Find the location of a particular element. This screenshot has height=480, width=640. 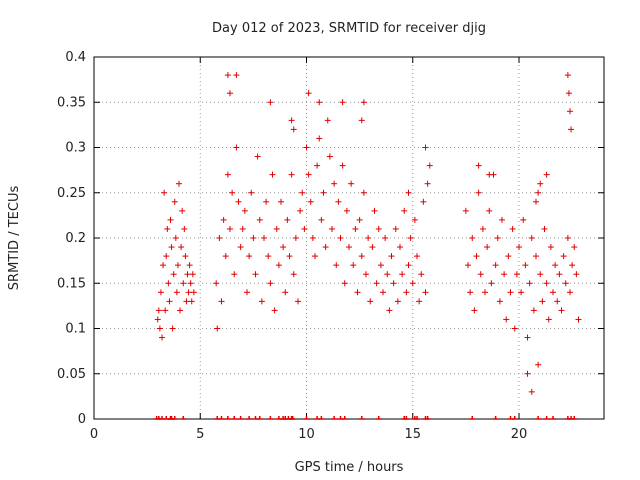

x-tick-label: 15 is located at coordinates (412, 434).